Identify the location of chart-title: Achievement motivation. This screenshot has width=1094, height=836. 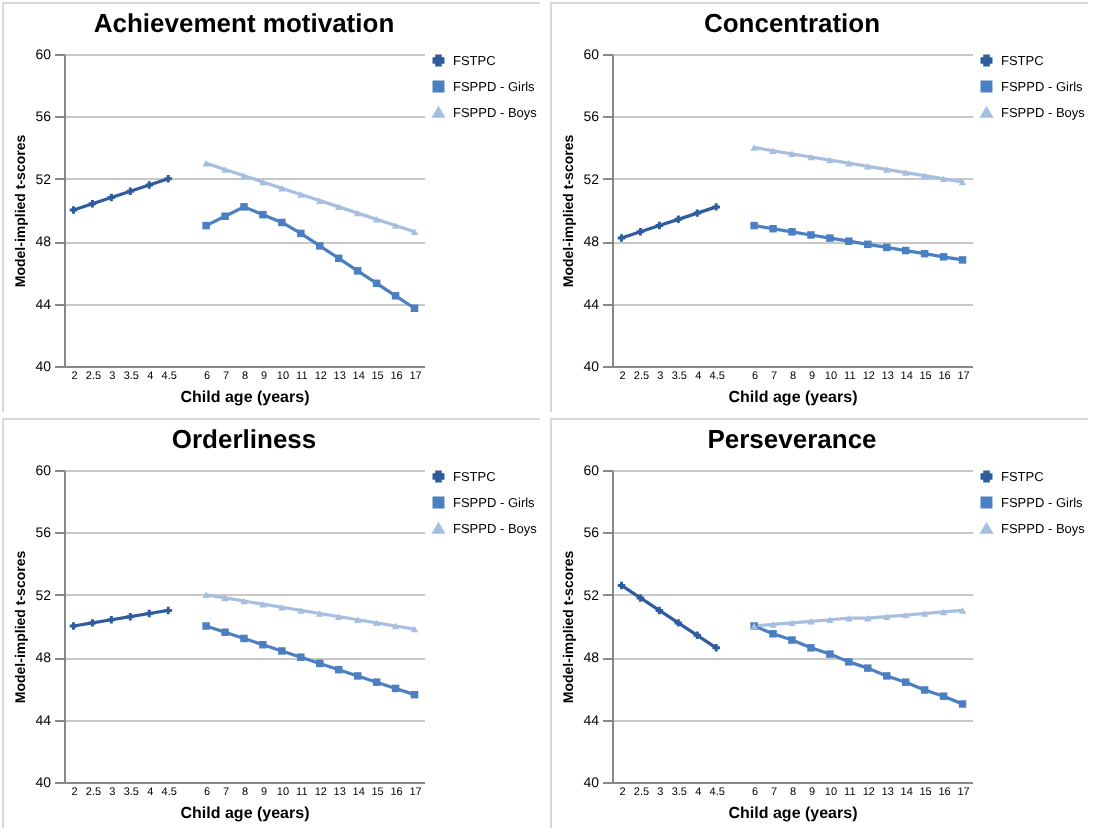
(244, 23).